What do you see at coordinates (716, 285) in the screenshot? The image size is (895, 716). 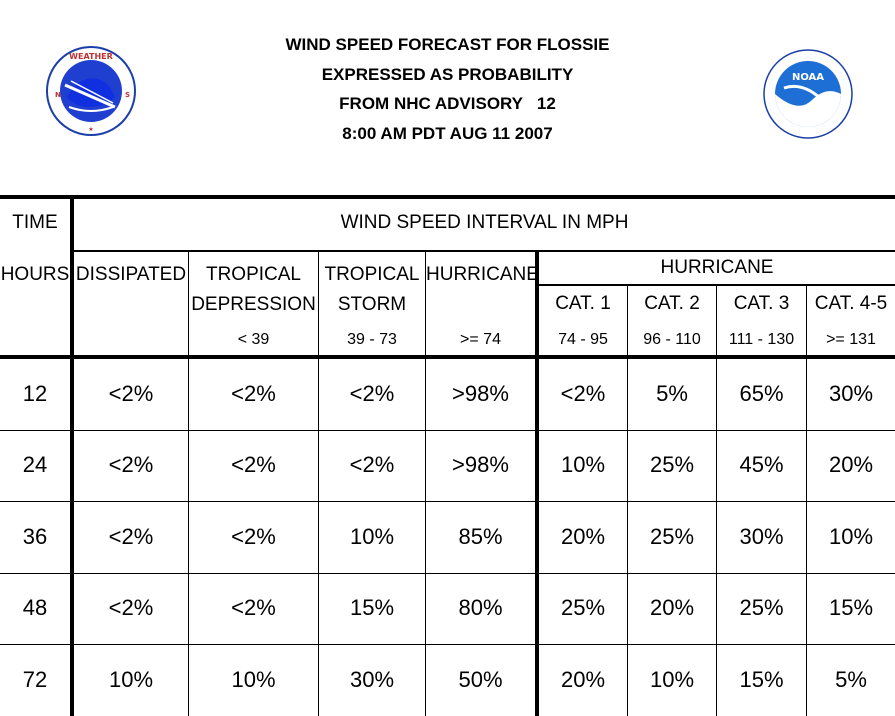 I see `hurricane-group-underline` at bounding box center [716, 285].